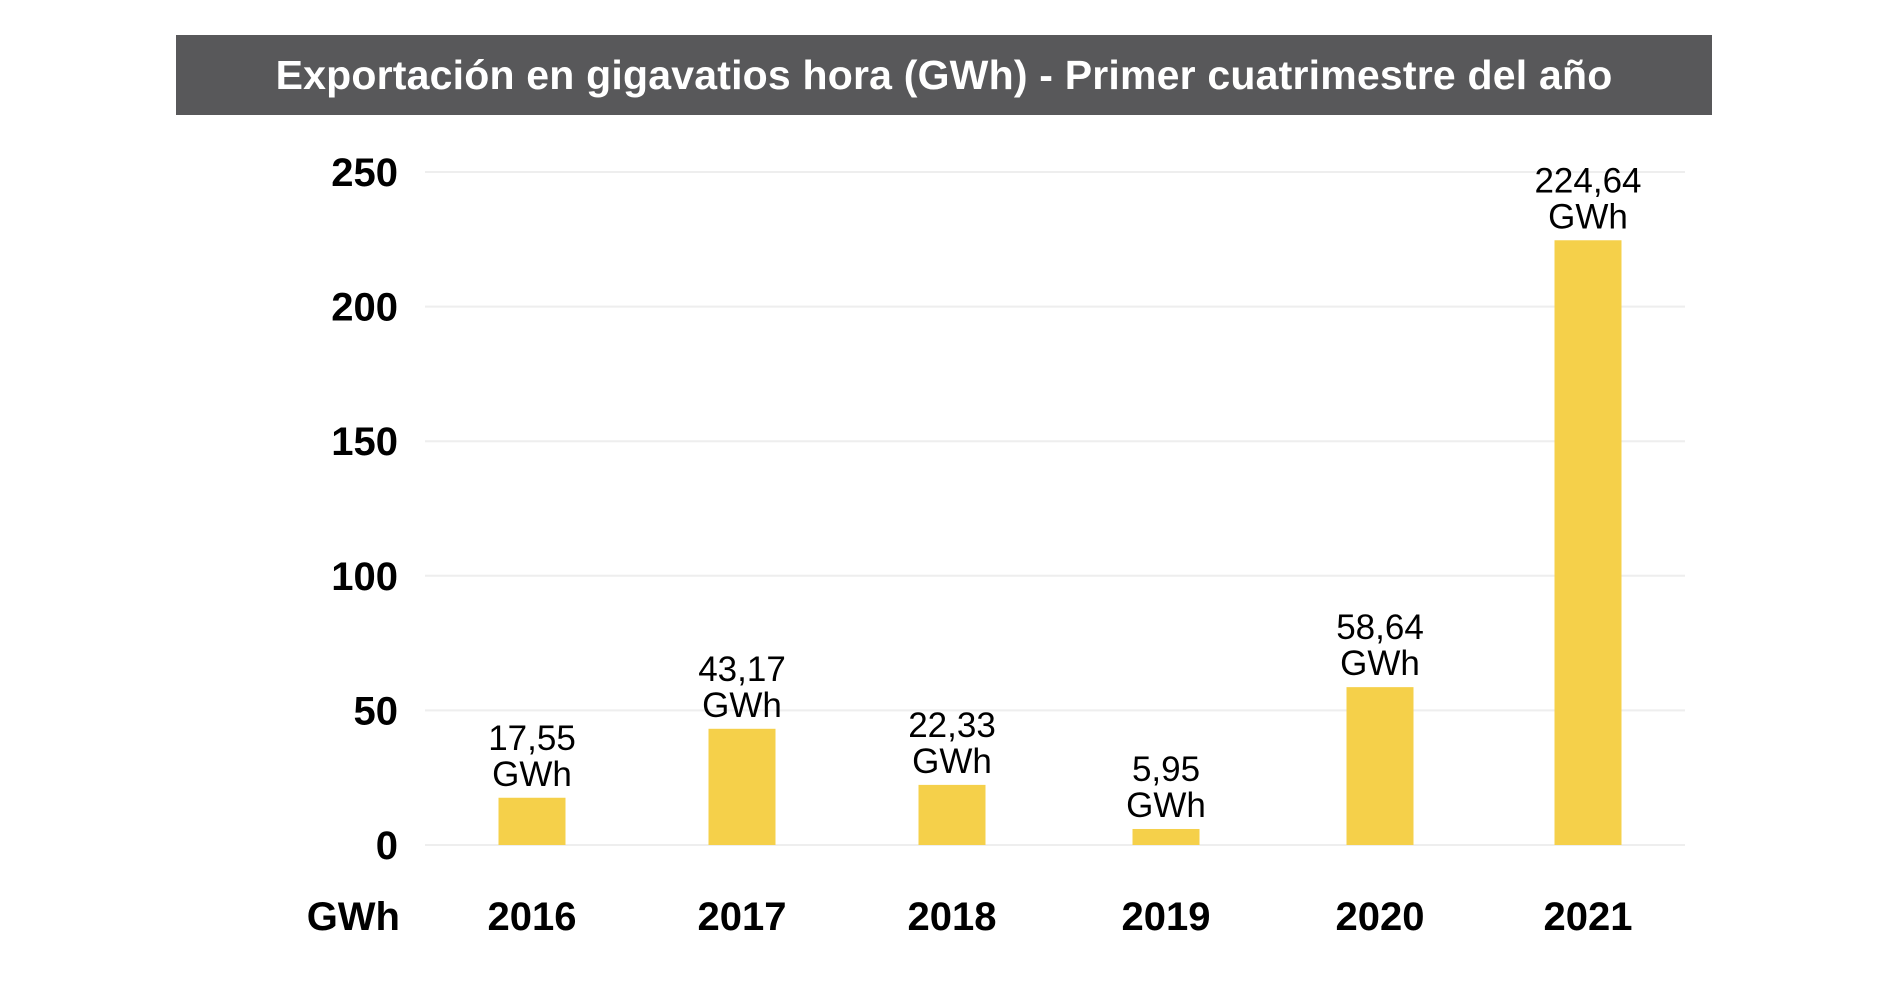  Describe the element at coordinates (742, 786) in the screenshot. I see `bar-2017` at that location.